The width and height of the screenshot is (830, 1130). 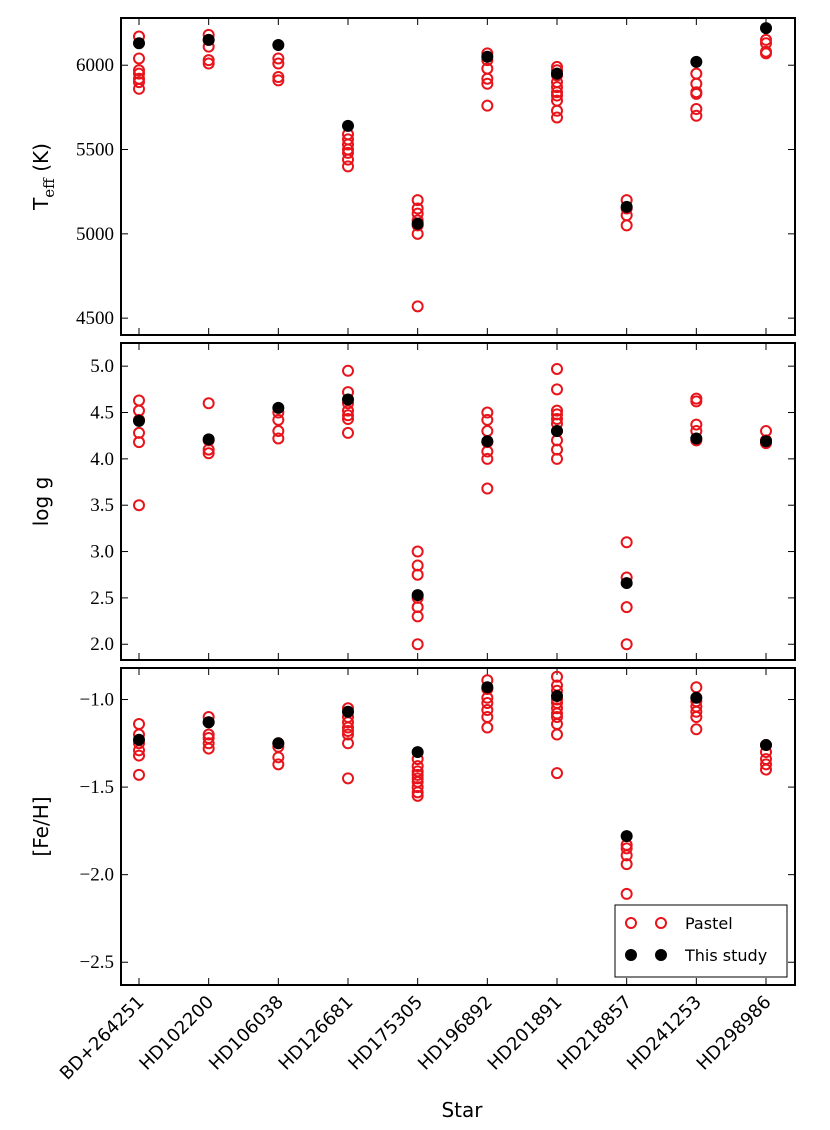 I want to click on category-label: HD196892, so click(x=455, y=1033).